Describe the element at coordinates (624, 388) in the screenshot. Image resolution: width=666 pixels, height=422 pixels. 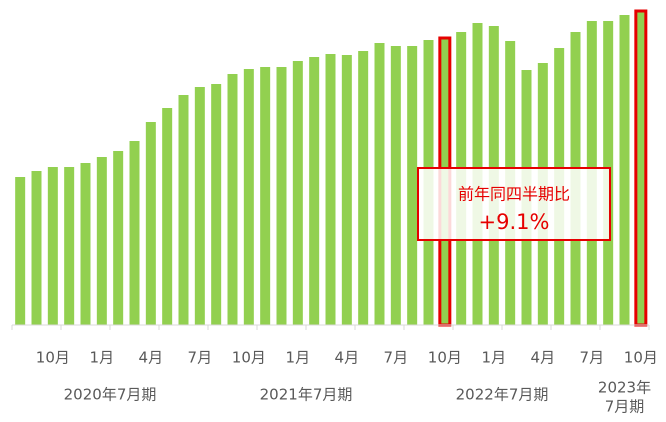
I see `period-label: 2023年` at that location.